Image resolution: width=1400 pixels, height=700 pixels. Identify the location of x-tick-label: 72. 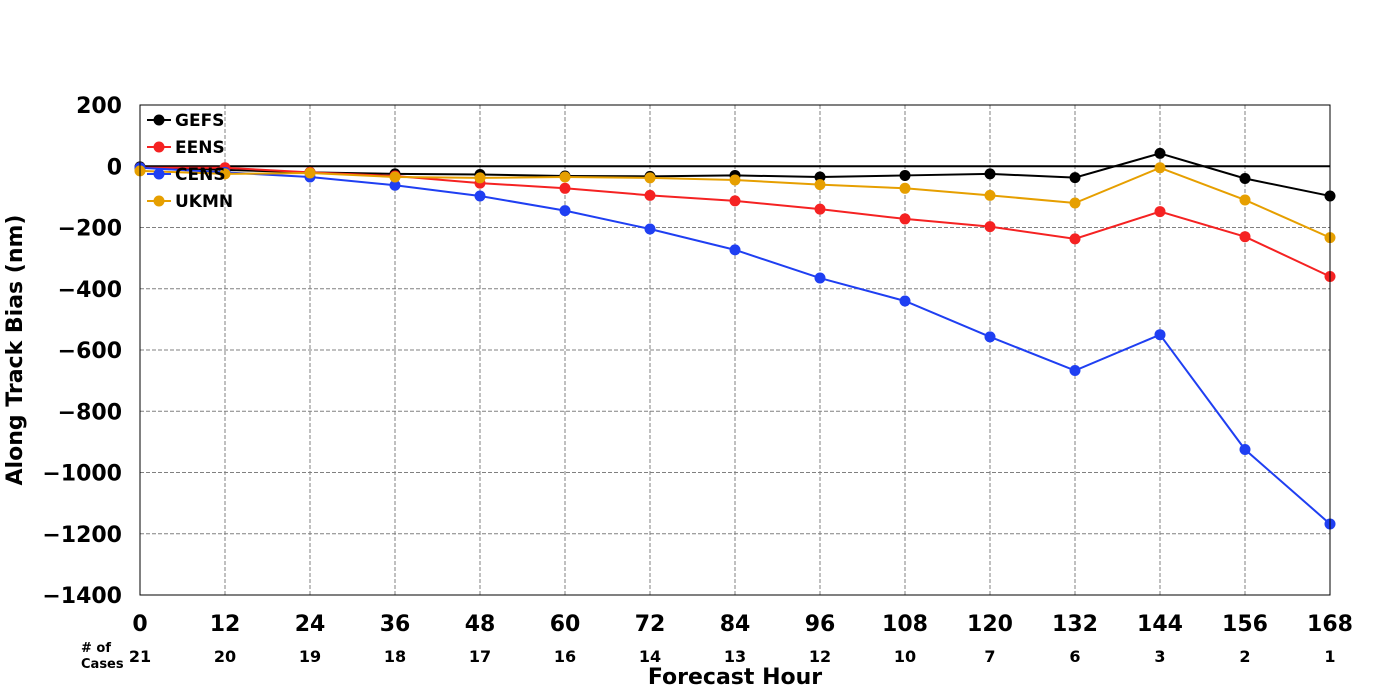
(650, 624).